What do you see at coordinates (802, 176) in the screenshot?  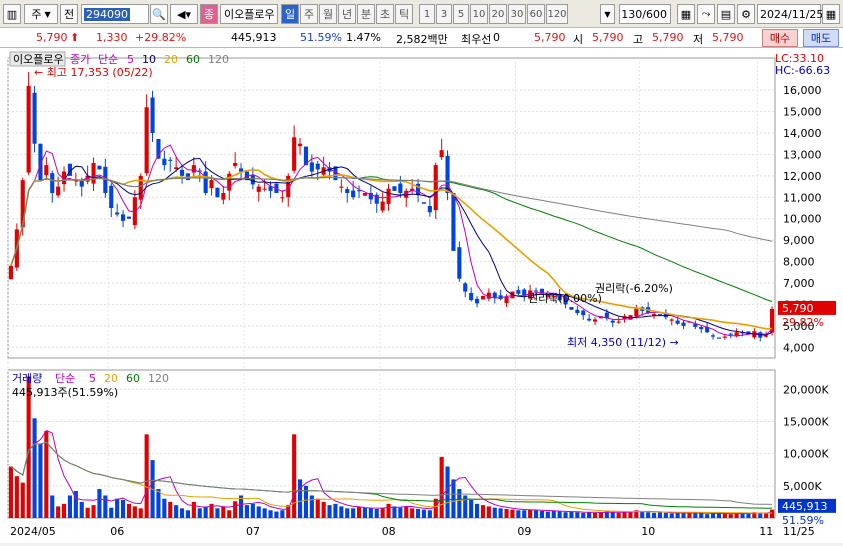 I see `y-tick-label: 12,000` at bounding box center [802, 176].